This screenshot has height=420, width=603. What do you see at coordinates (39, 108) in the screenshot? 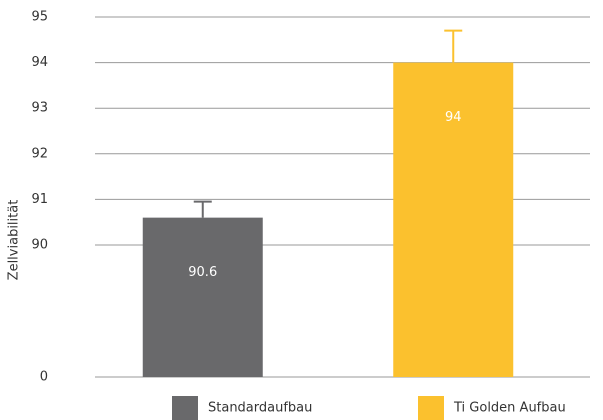
I see `y-tick-label: 93` at bounding box center [39, 108].